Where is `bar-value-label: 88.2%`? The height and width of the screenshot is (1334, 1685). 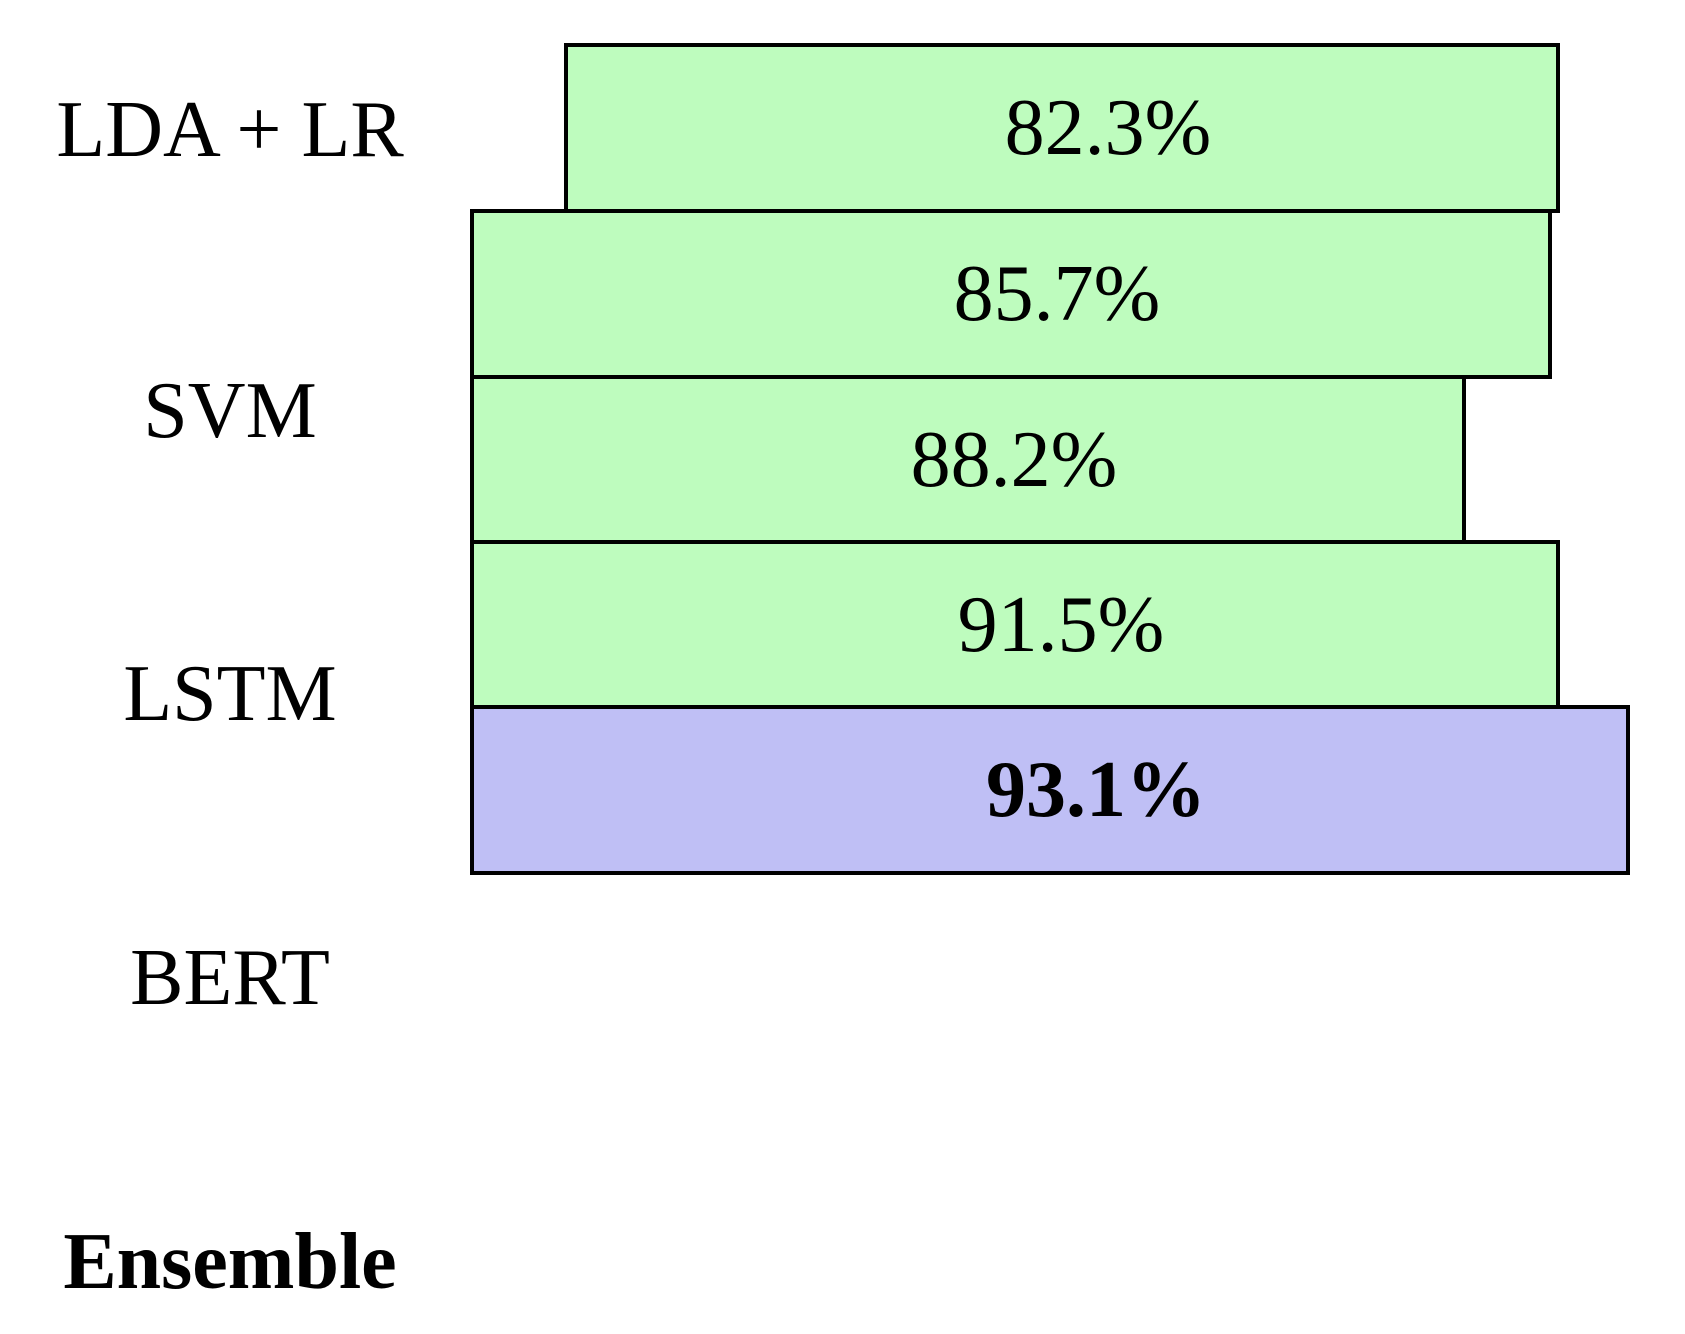 bar-value-label: 88.2% is located at coordinates (1014, 459).